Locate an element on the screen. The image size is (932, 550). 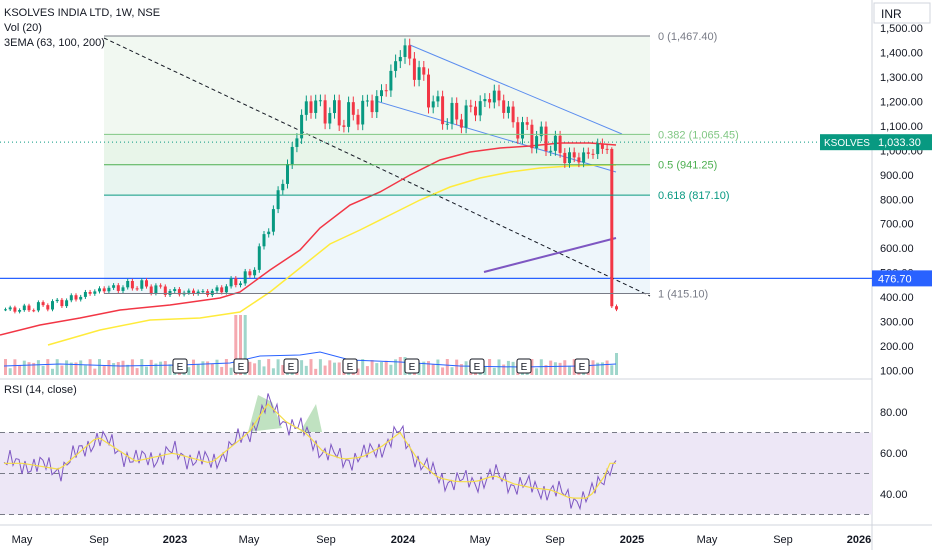
time-tick-label: 2023 is located at coordinates (175, 540).